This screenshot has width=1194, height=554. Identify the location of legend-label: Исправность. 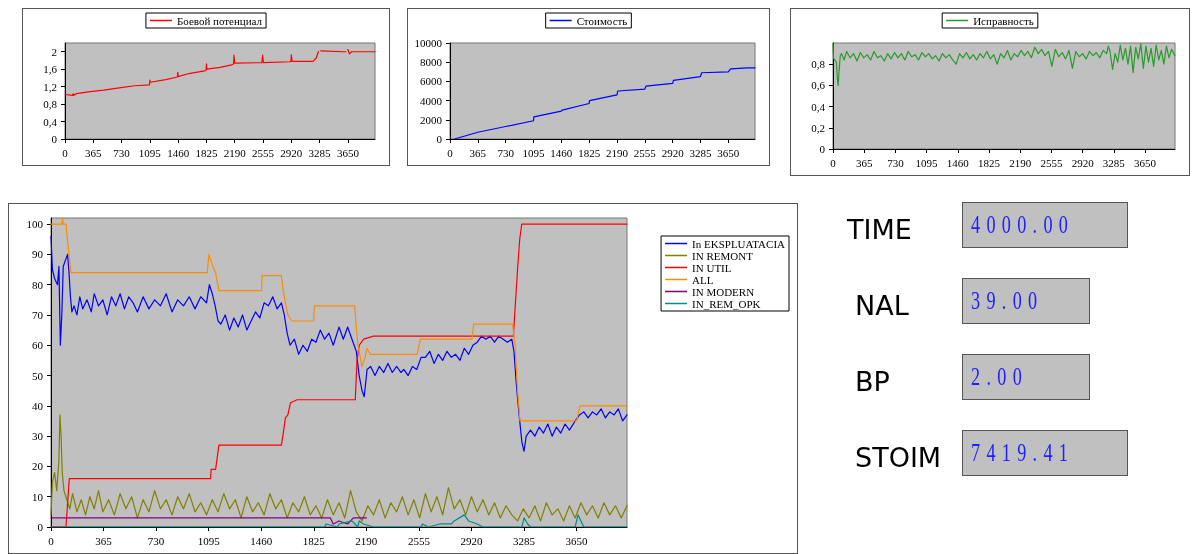
(1003, 20).